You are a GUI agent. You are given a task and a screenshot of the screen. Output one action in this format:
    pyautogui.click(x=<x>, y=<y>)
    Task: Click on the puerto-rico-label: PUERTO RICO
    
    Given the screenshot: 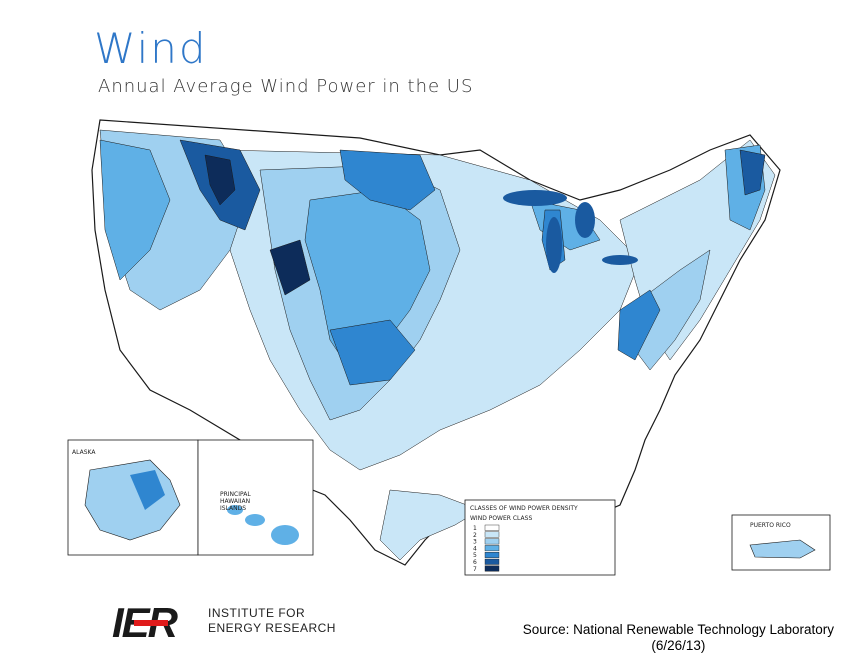 What is the action you would take?
    pyautogui.click(x=770, y=525)
    